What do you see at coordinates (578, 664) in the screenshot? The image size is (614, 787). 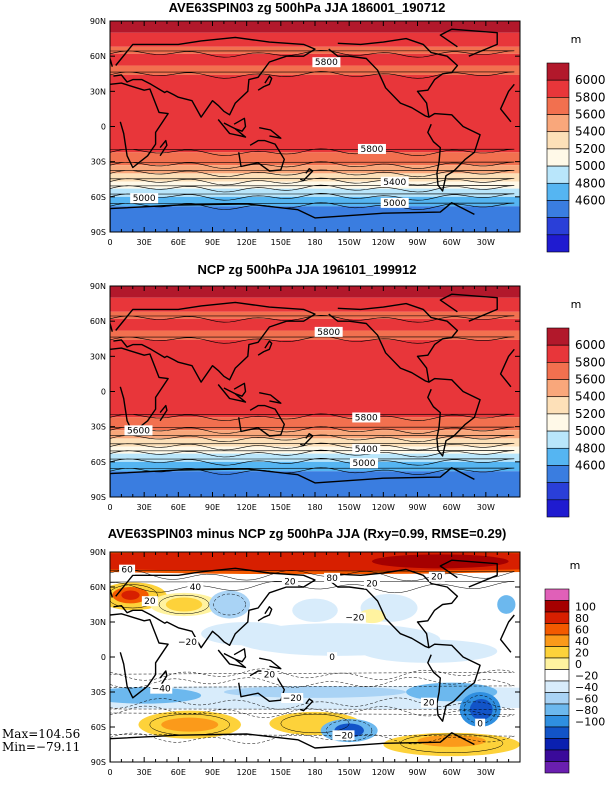 I see `colorbar-label: 0` at bounding box center [578, 664].